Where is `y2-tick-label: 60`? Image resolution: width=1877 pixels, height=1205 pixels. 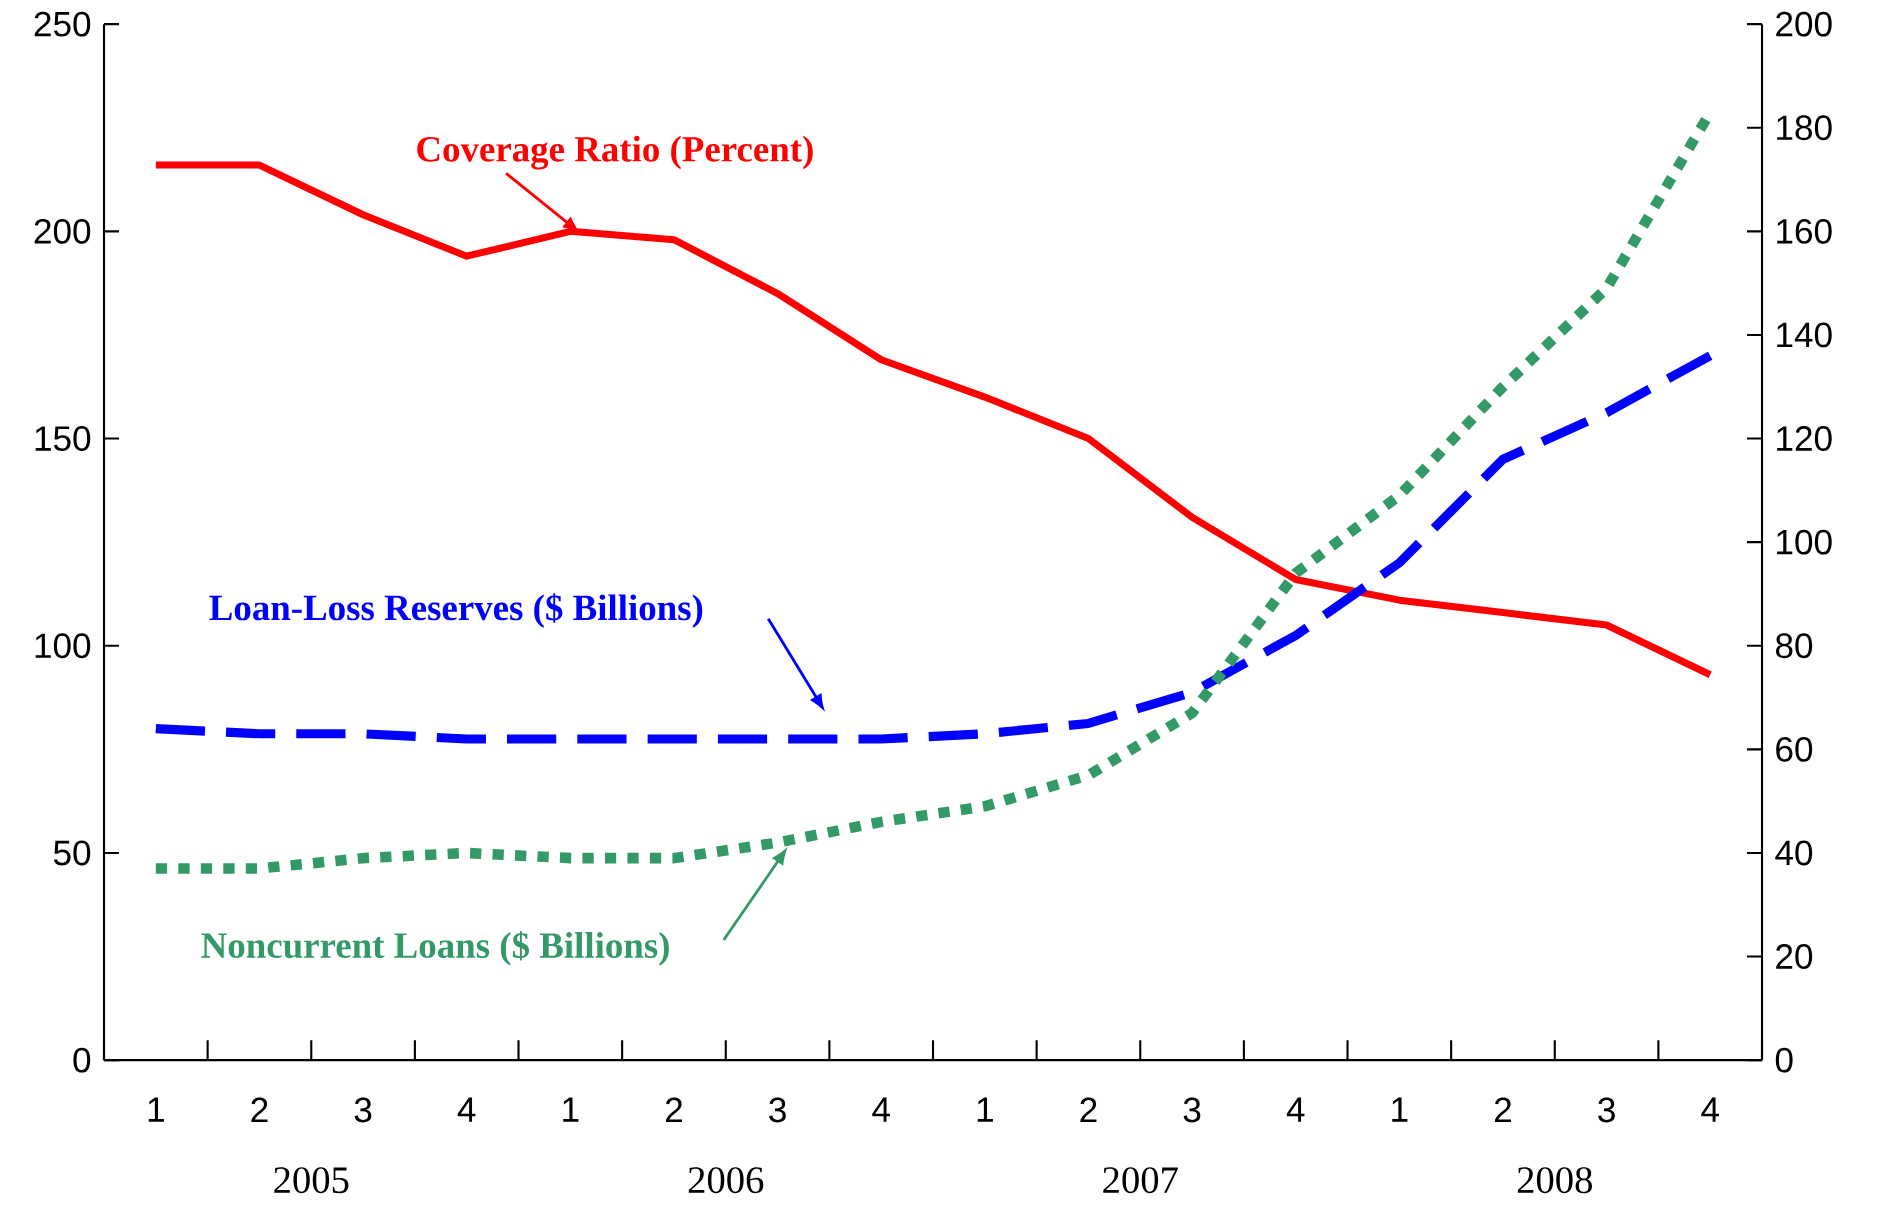 y2-tick-label: 60 is located at coordinates (1794, 749).